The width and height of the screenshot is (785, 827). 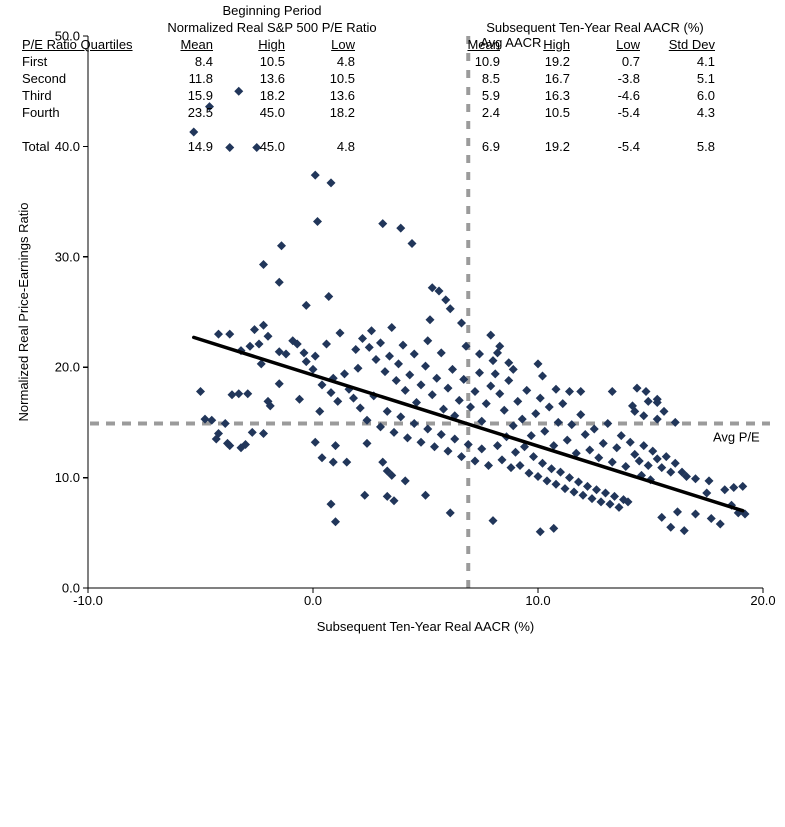 I want to click on x-tick-label: 0.0, so click(x=313, y=600).